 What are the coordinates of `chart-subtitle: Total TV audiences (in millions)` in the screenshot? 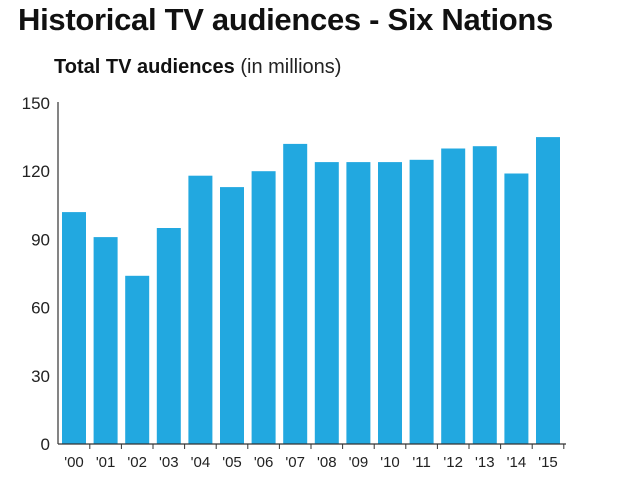 It's located at (197, 67).